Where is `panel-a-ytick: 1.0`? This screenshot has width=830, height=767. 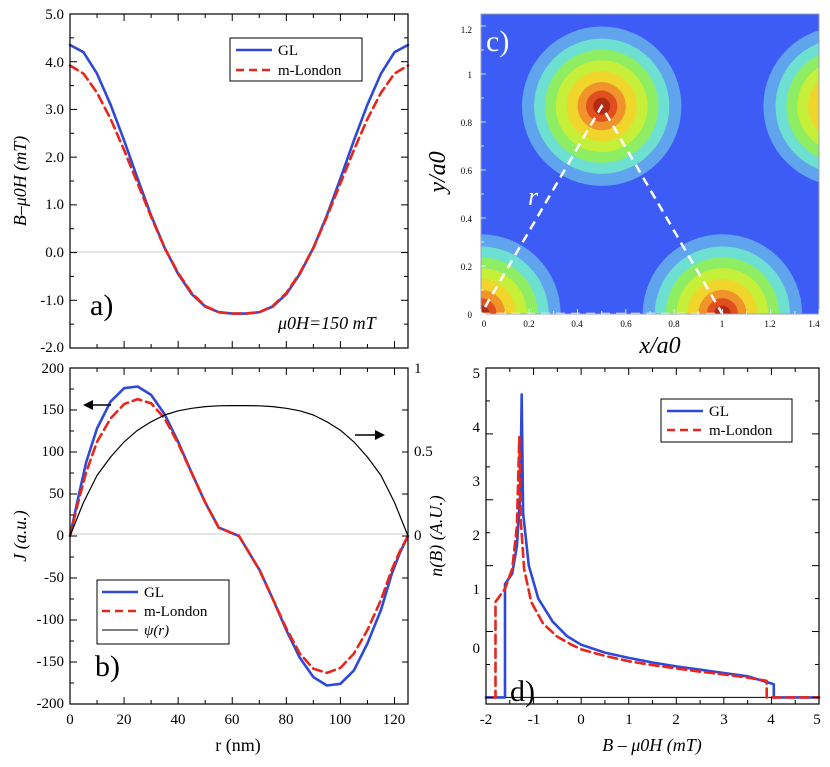 panel-a-ytick: 1.0 is located at coordinates (54, 205).